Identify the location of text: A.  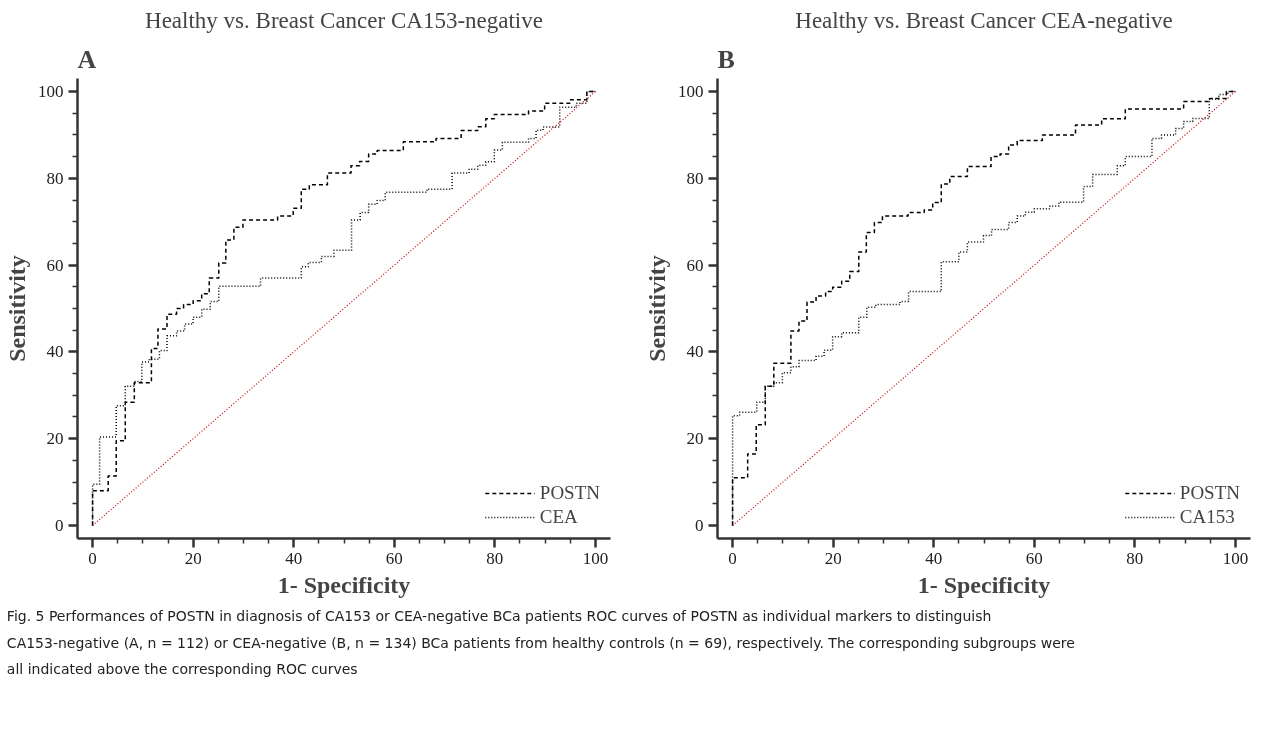
(87, 59).